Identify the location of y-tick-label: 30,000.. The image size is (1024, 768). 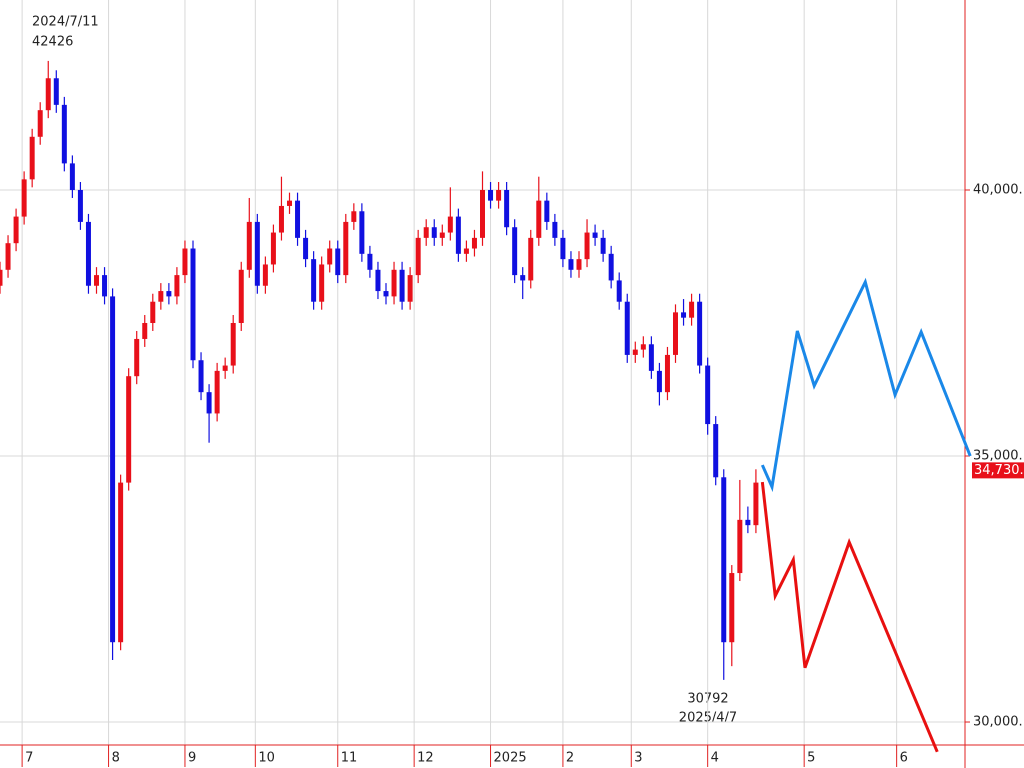
(998, 722).